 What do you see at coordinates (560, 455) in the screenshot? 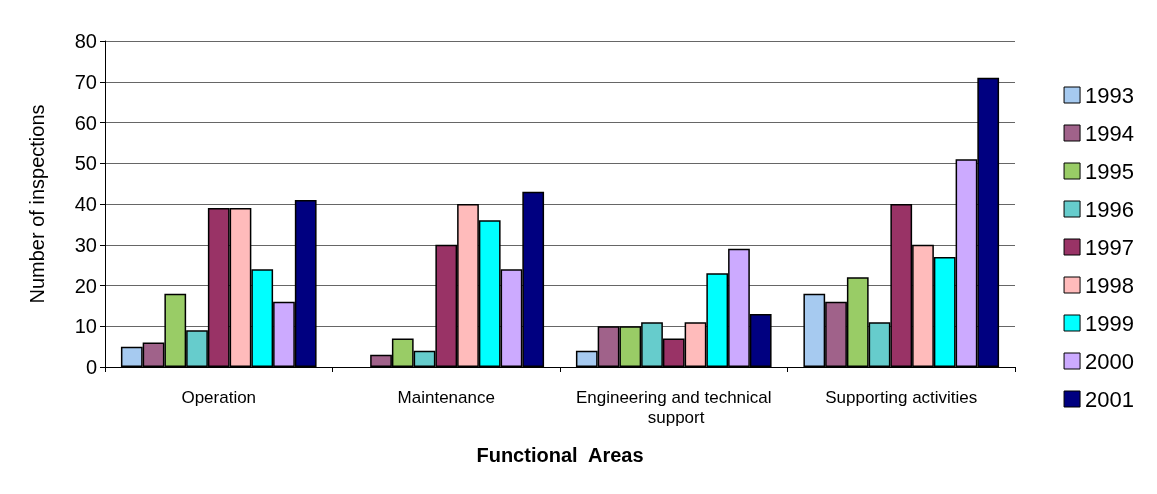
I see `x-axis-title: Functional Areas` at bounding box center [560, 455].